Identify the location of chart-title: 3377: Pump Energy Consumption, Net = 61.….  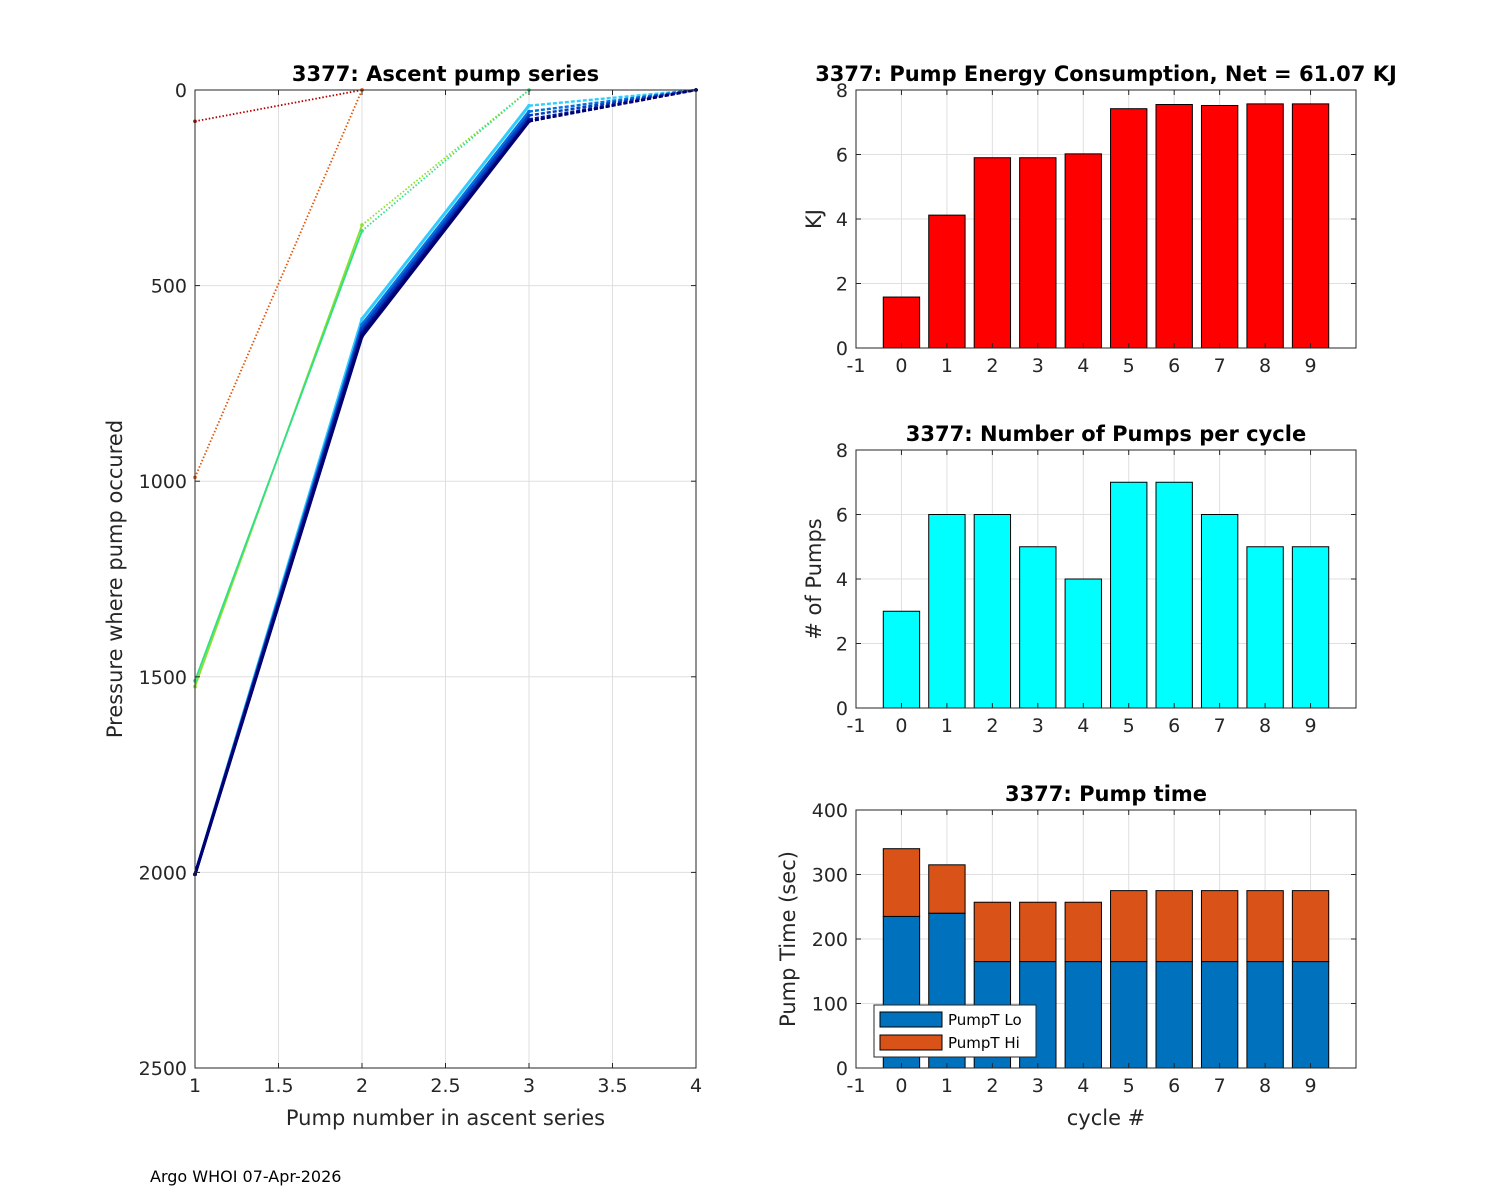
(1106, 74).